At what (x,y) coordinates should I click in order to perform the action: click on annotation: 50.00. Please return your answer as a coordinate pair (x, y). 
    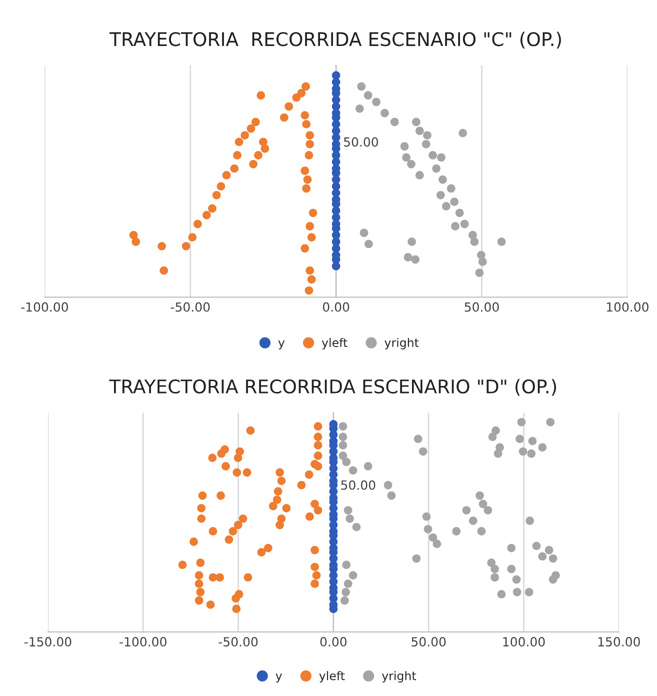
    Looking at the image, I should click on (361, 142).